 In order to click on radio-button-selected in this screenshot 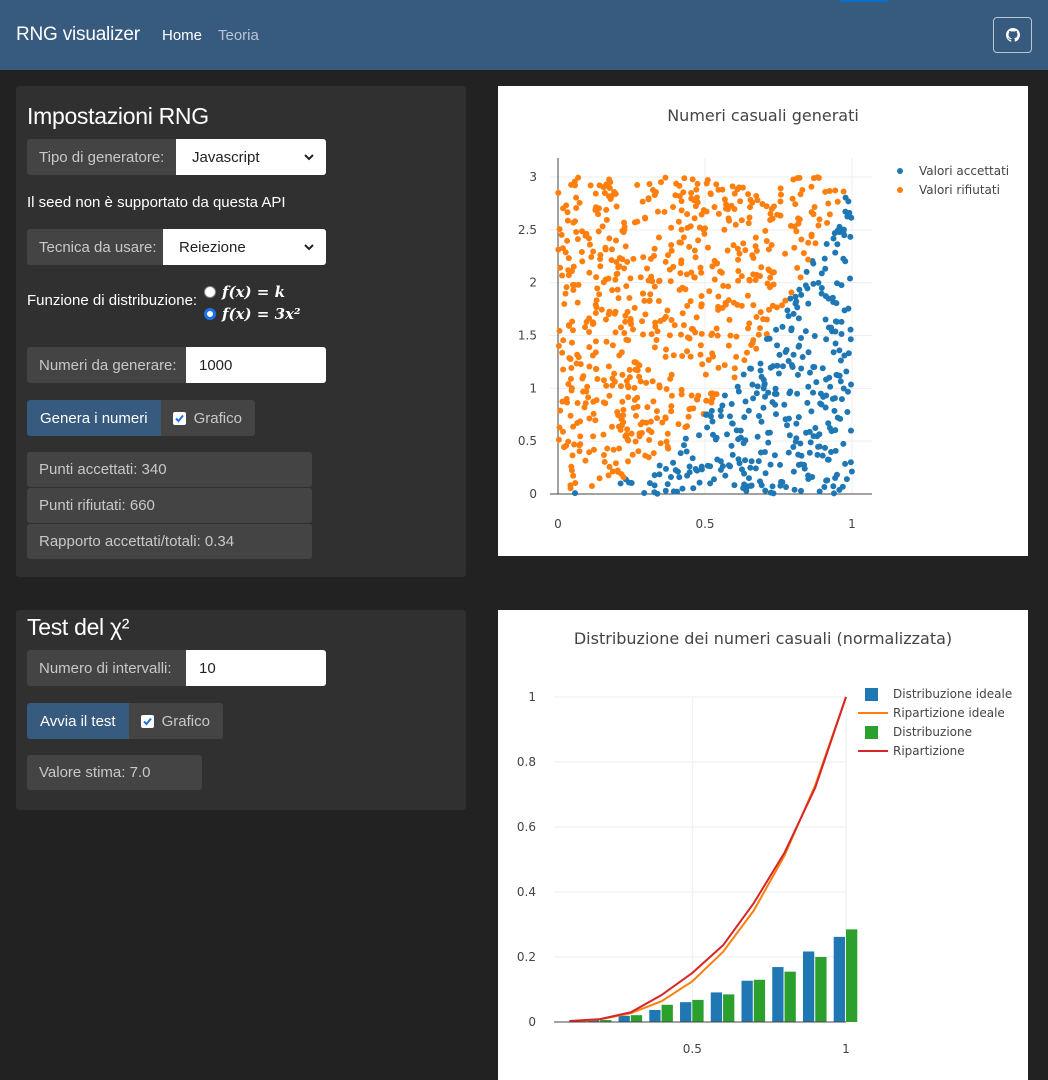, I will do `click(210, 314)`.